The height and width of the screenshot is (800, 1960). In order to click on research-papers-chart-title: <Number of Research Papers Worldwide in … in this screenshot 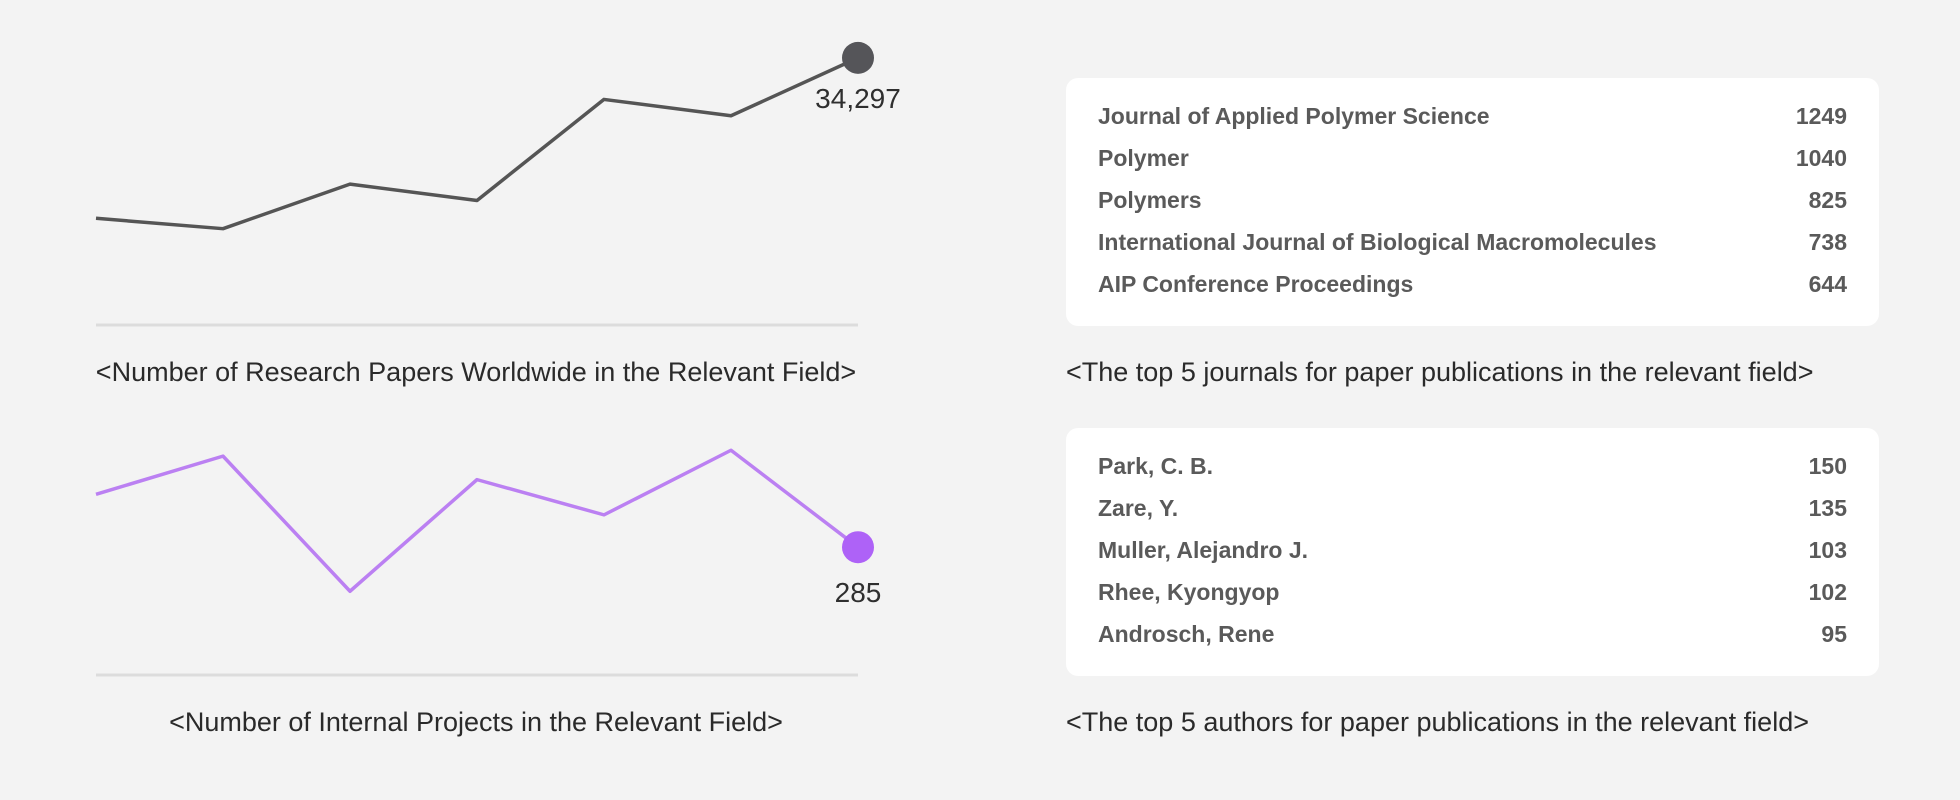, I will do `click(476, 372)`.